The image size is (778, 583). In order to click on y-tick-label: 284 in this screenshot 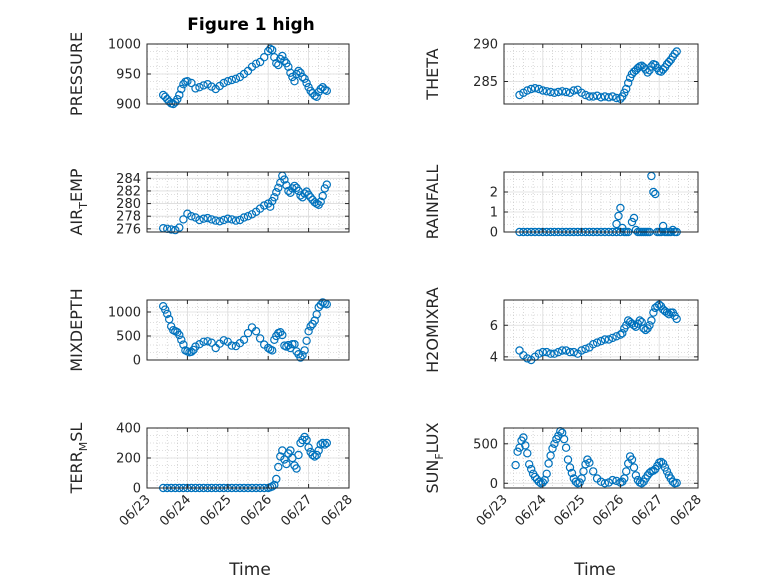, I will do `click(128, 179)`.